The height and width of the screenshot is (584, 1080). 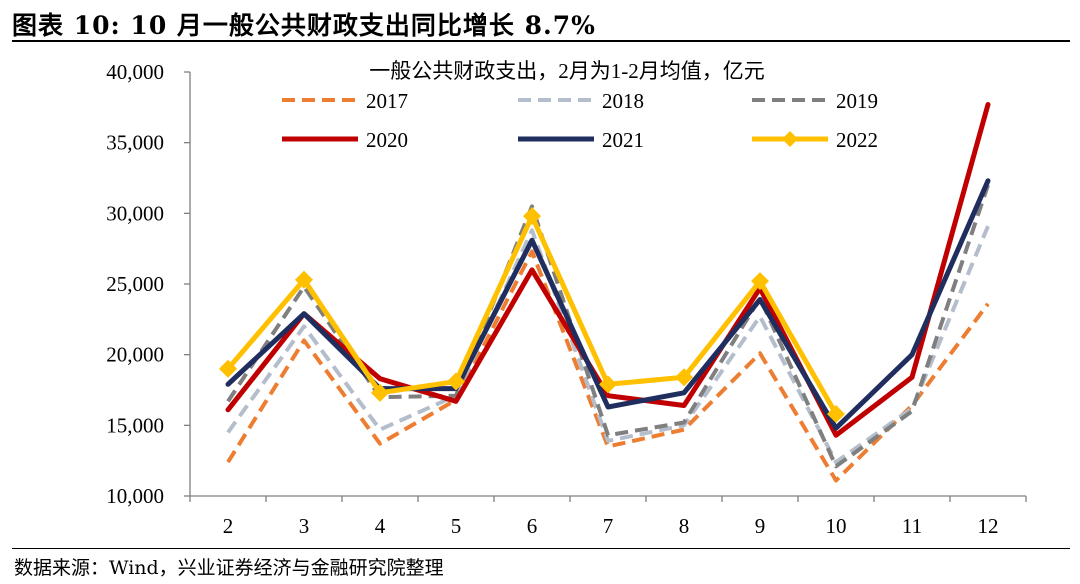 I want to click on chart-title: 一般公共财政支出，2月为1-2月均值，亿元, so click(x=567, y=71).